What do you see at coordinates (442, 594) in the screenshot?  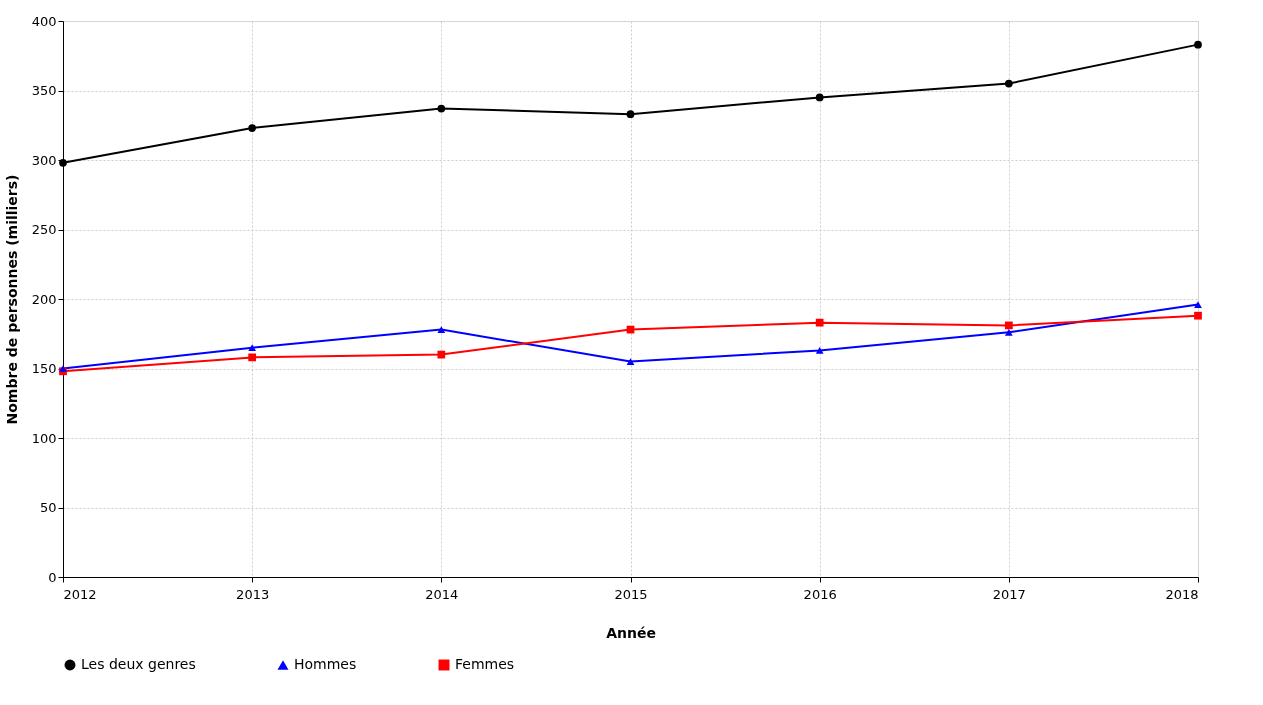 I see `x-tick-label: 2014` at bounding box center [442, 594].